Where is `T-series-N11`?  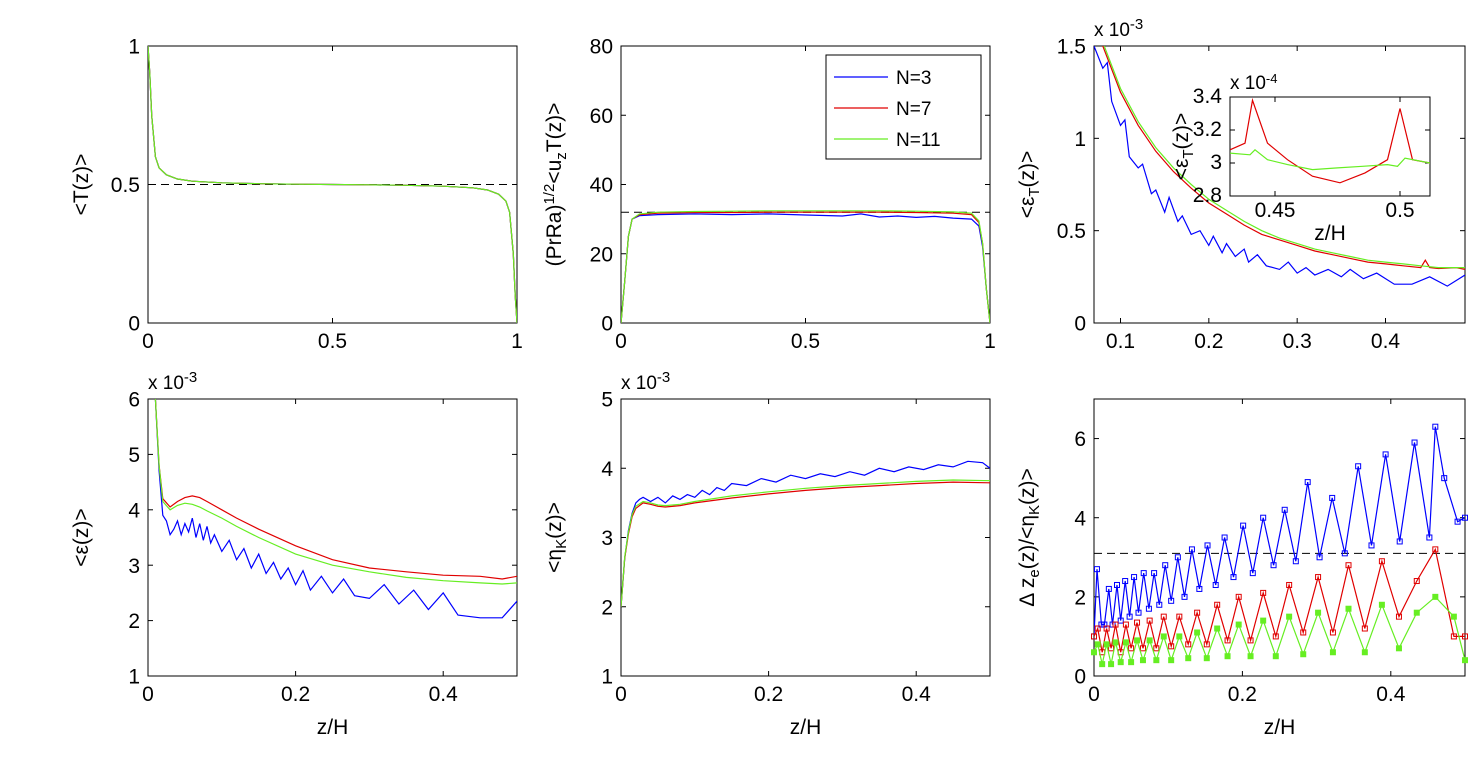 T-series-N11 is located at coordinates (332, 184).